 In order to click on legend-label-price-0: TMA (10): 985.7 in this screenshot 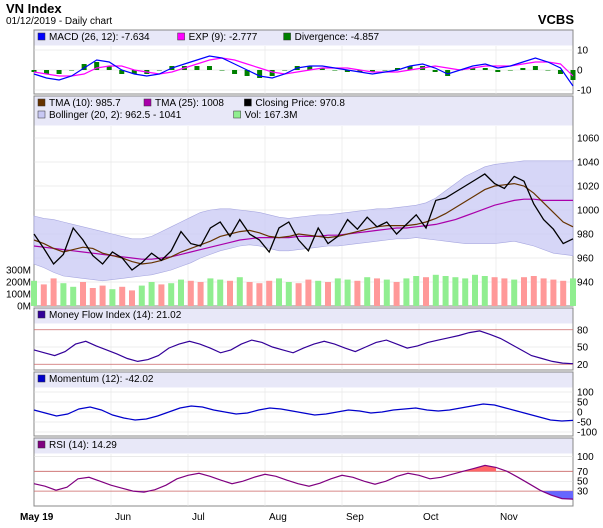, I will do `click(85, 103)`.